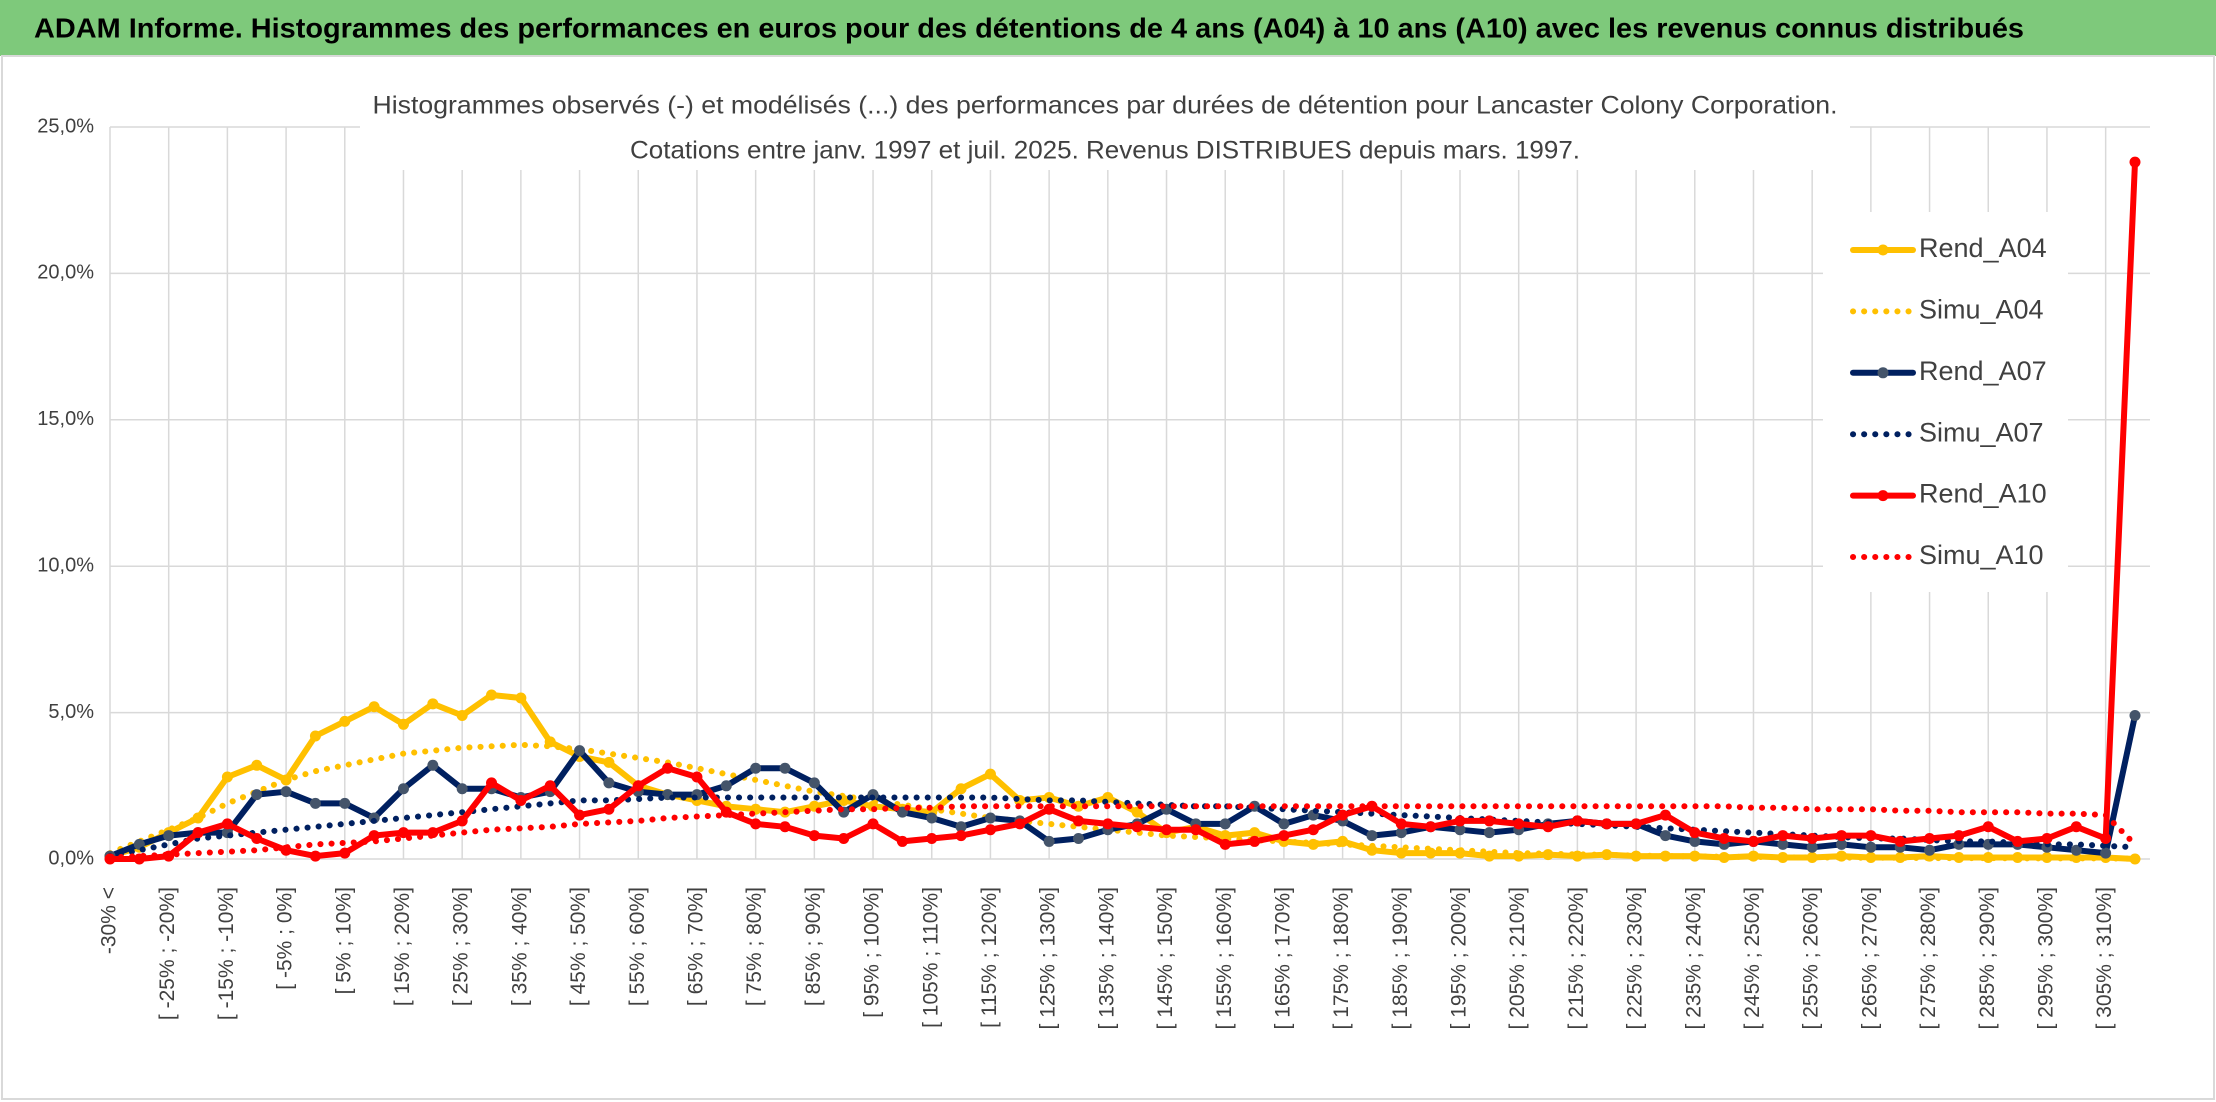 Image resolution: width=2216 pixels, height=1102 pixels. What do you see at coordinates (1869, 958) in the screenshot?
I see `x-tick-label: [ 265% ; 270%]` at bounding box center [1869, 958].